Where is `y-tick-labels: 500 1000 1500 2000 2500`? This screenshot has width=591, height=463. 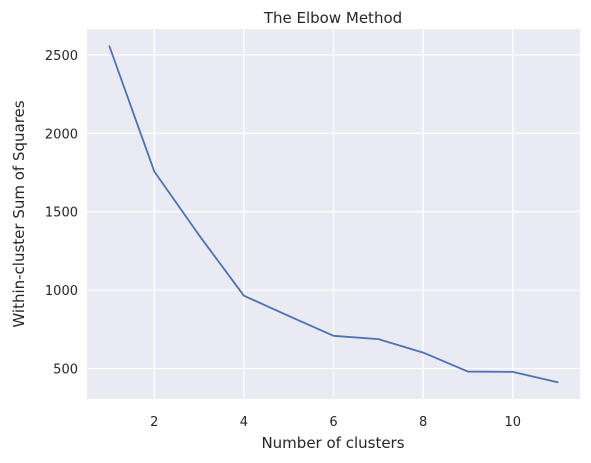 y-tick-labels: 500 1000 1500 2000 2500 is located at coordinates (61, 213).